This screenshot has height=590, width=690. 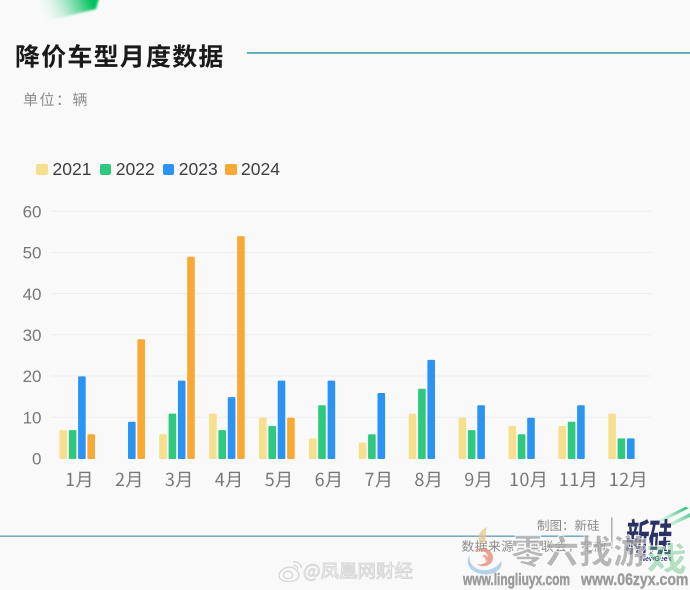 What do you see at coordinates (32, 294) in the screenshot?
I see `svg-text: 40` at bounding box center [32, 294].